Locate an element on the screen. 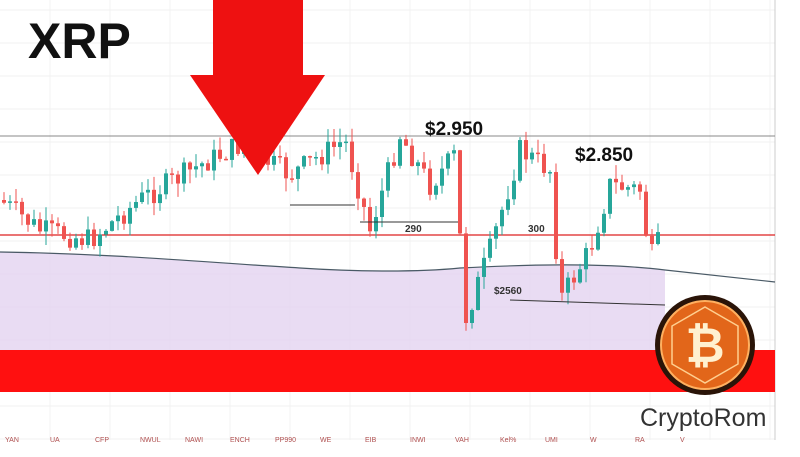  x-tick-label: Kel% is located at coordinates (508, 440).